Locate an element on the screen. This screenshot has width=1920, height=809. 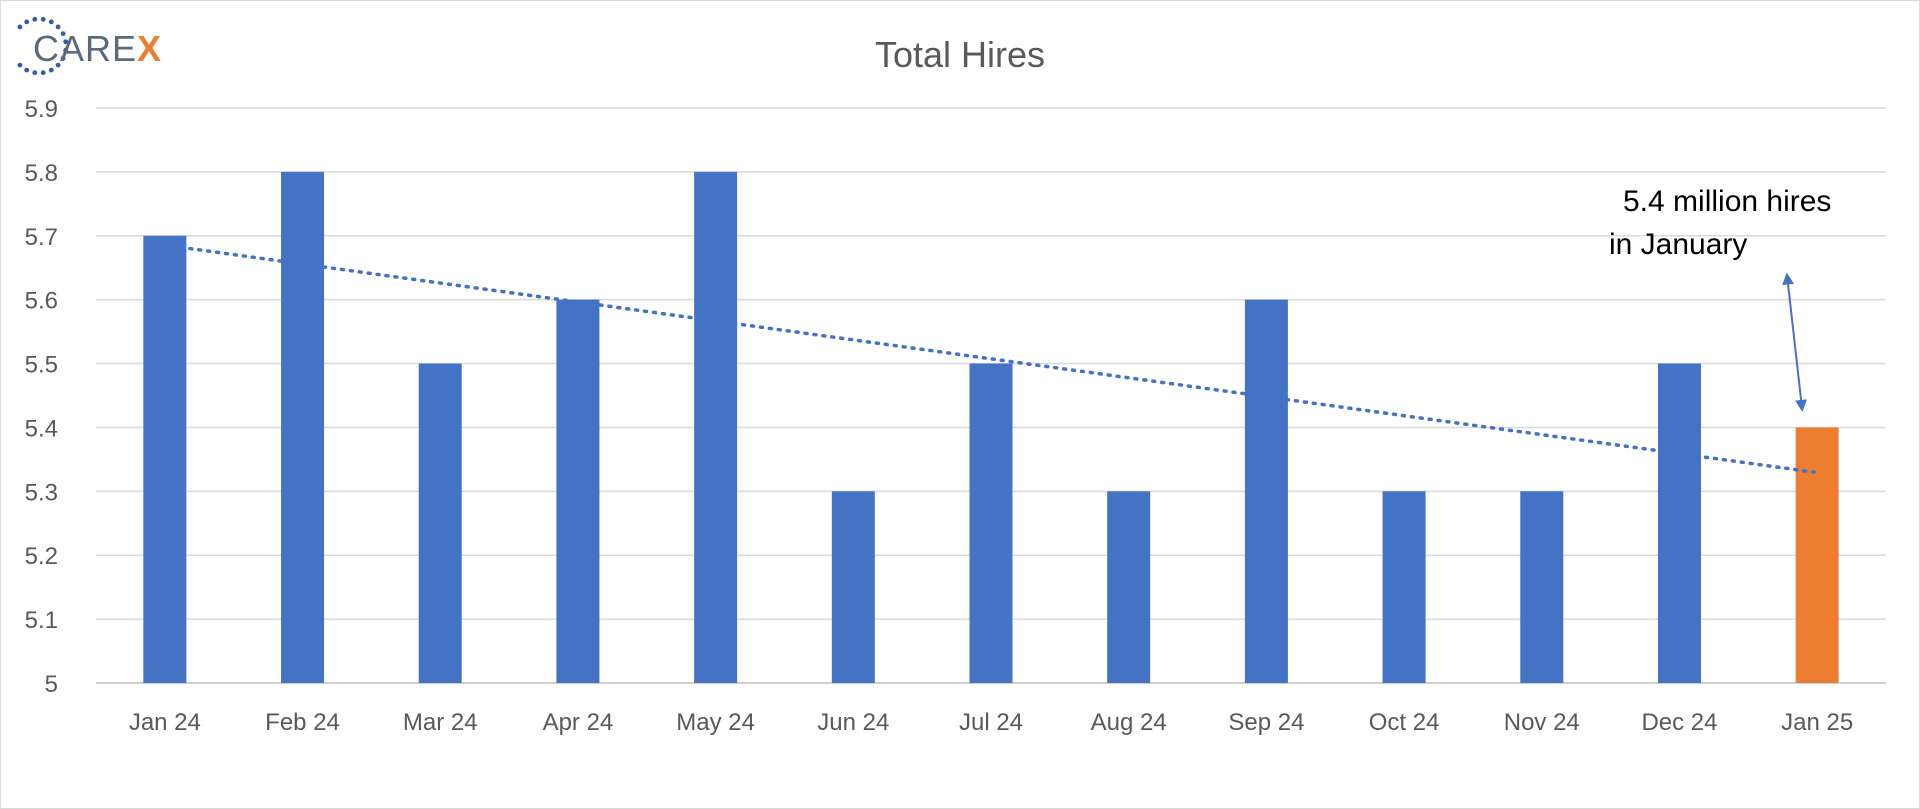
x-tick-label: Feb 24 is located at coordinates (302, 722).